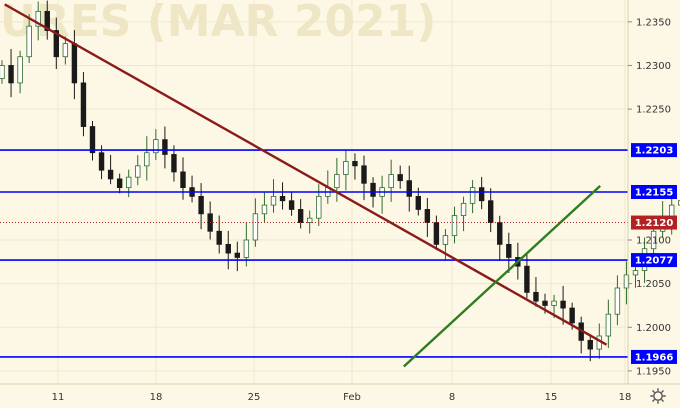 The image size is (680, 408). I want to click on y-tick-label: 1.1950, so click(653, 371).